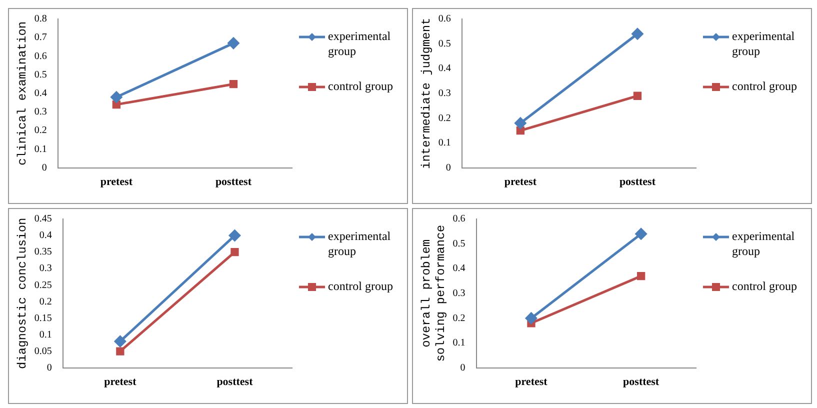  What do you see at coordinates (43, 351) in the screenshot?
I see `y-tick-label: 0.05` at bounding box center [43, 351].